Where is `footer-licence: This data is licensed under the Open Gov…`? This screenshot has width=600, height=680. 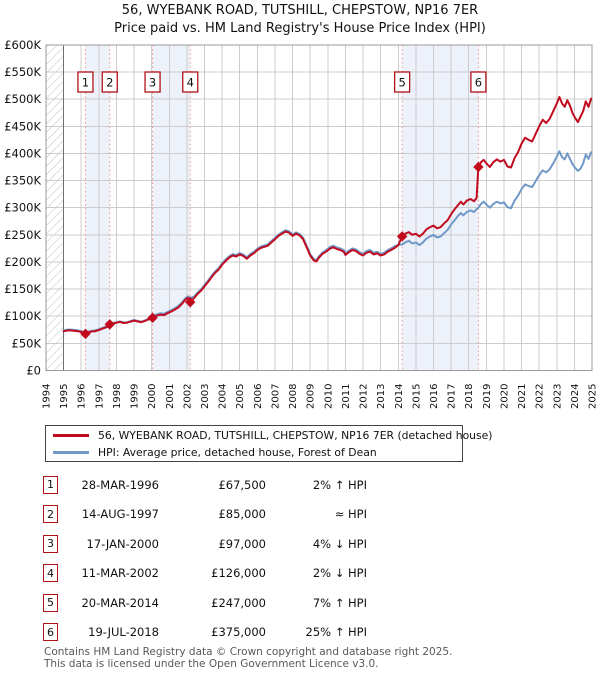 footer-licence: This data is licensed under the Open Gov… is located at coordinates (211, 663).